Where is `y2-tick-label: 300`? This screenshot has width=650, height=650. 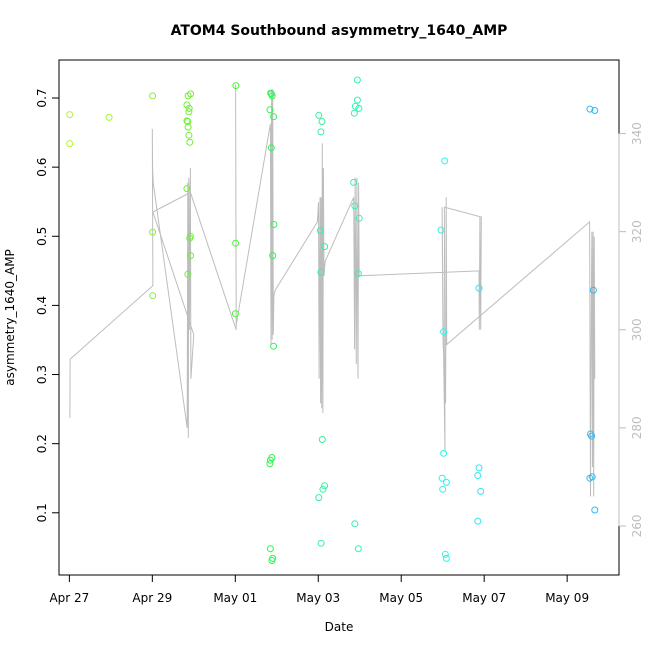 y2-tick-label: 300 is located at coordinates (637, 329).